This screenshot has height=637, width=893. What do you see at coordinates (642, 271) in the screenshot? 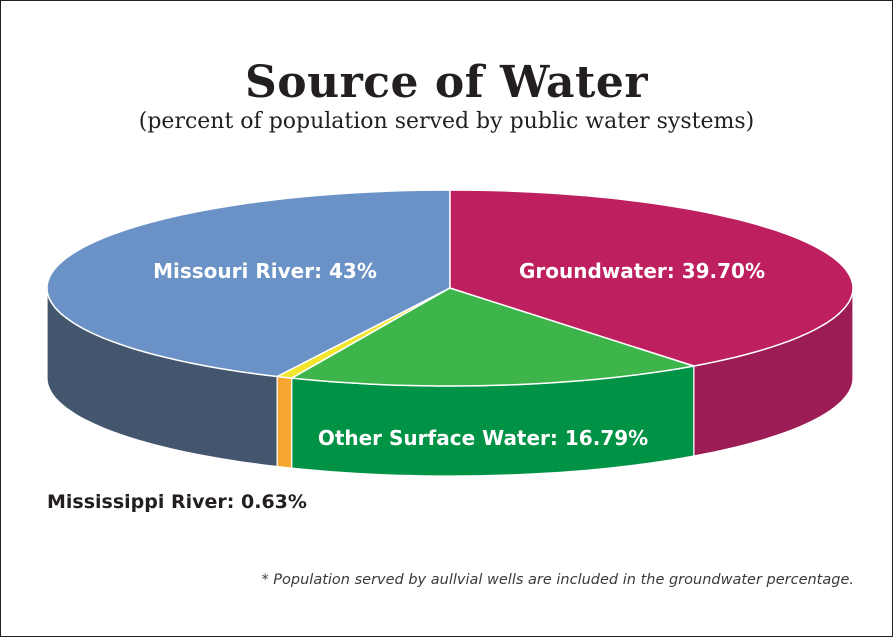
I see `slice-label-groundwater: Groundwater: 39.70%` at bounding box center [642, 271].